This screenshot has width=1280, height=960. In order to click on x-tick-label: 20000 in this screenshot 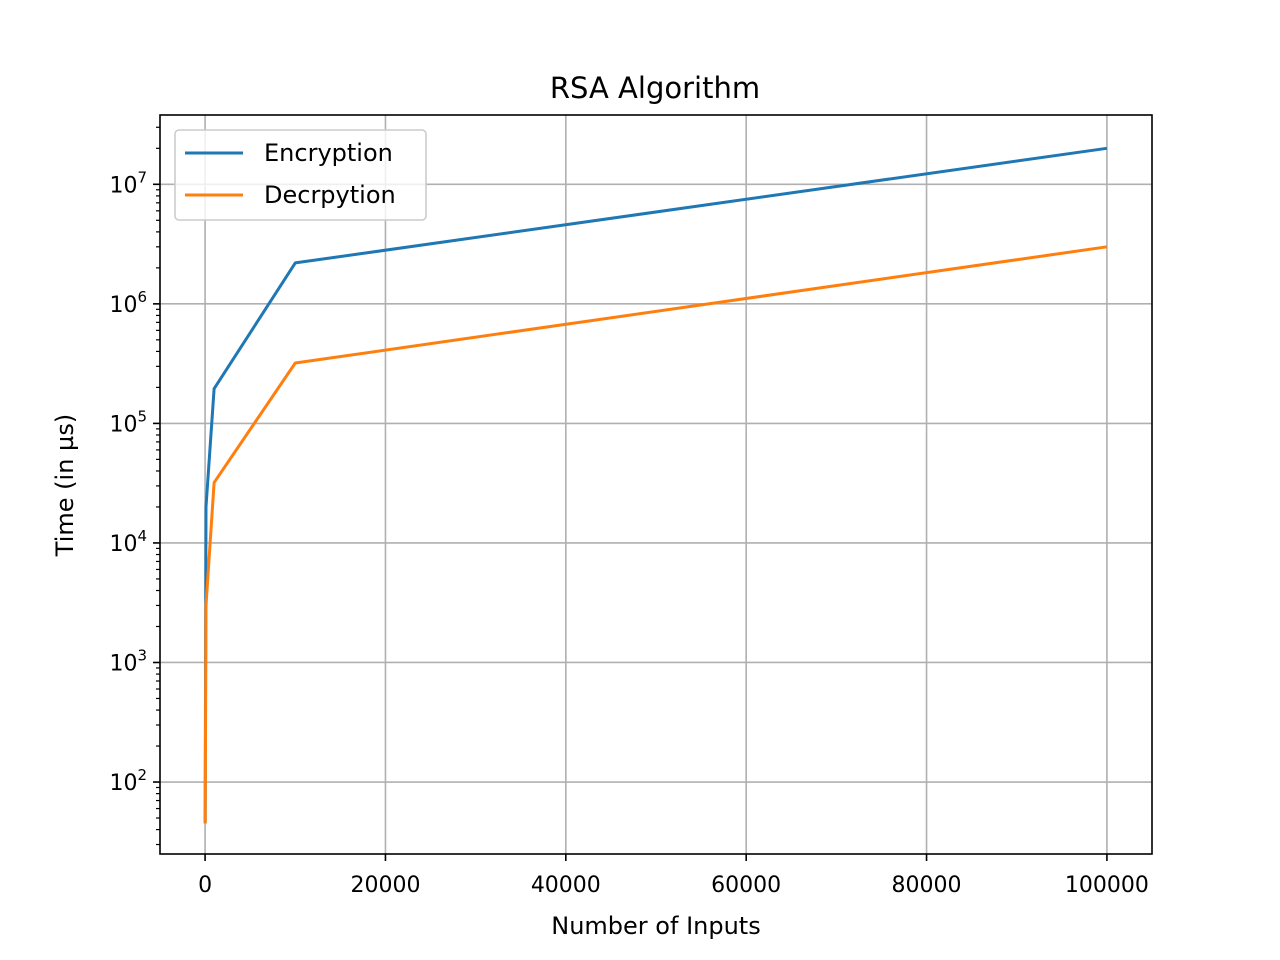, I will do `click(385, 885)`.